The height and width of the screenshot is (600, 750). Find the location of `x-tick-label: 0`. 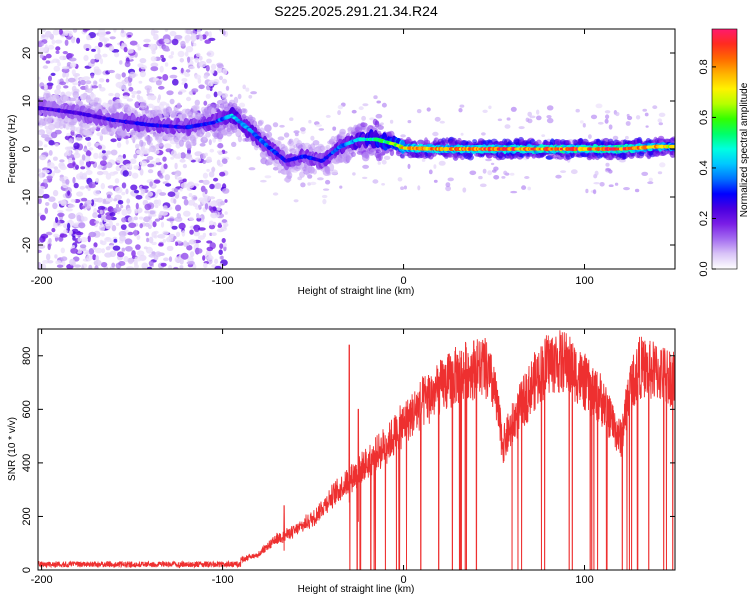

x-tick-label: 0 is located at coordinates (403, 580).